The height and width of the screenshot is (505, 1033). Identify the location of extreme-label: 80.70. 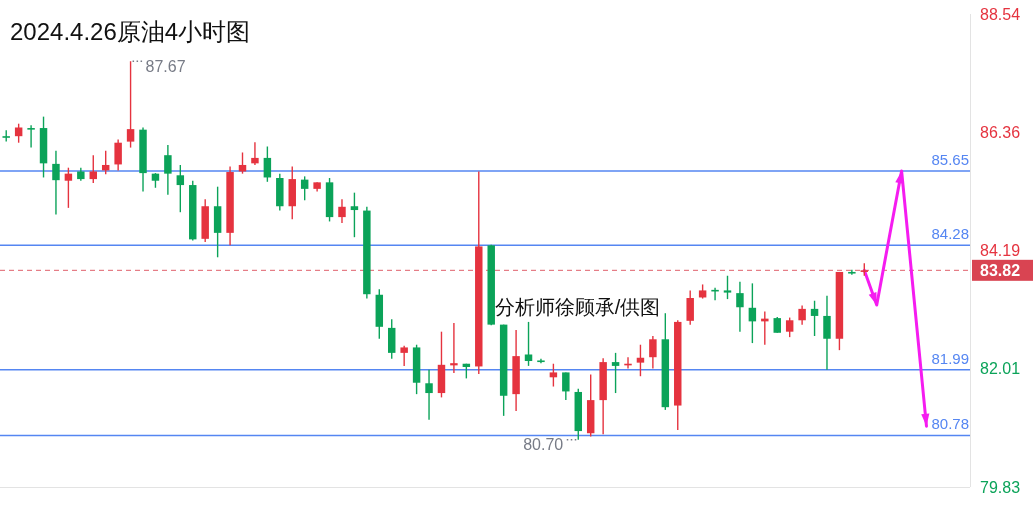
(550, 445).